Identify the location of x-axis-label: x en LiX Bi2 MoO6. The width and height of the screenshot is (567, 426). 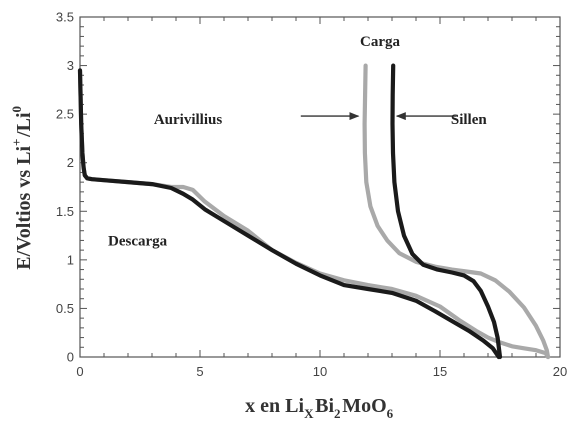
(320, 408).